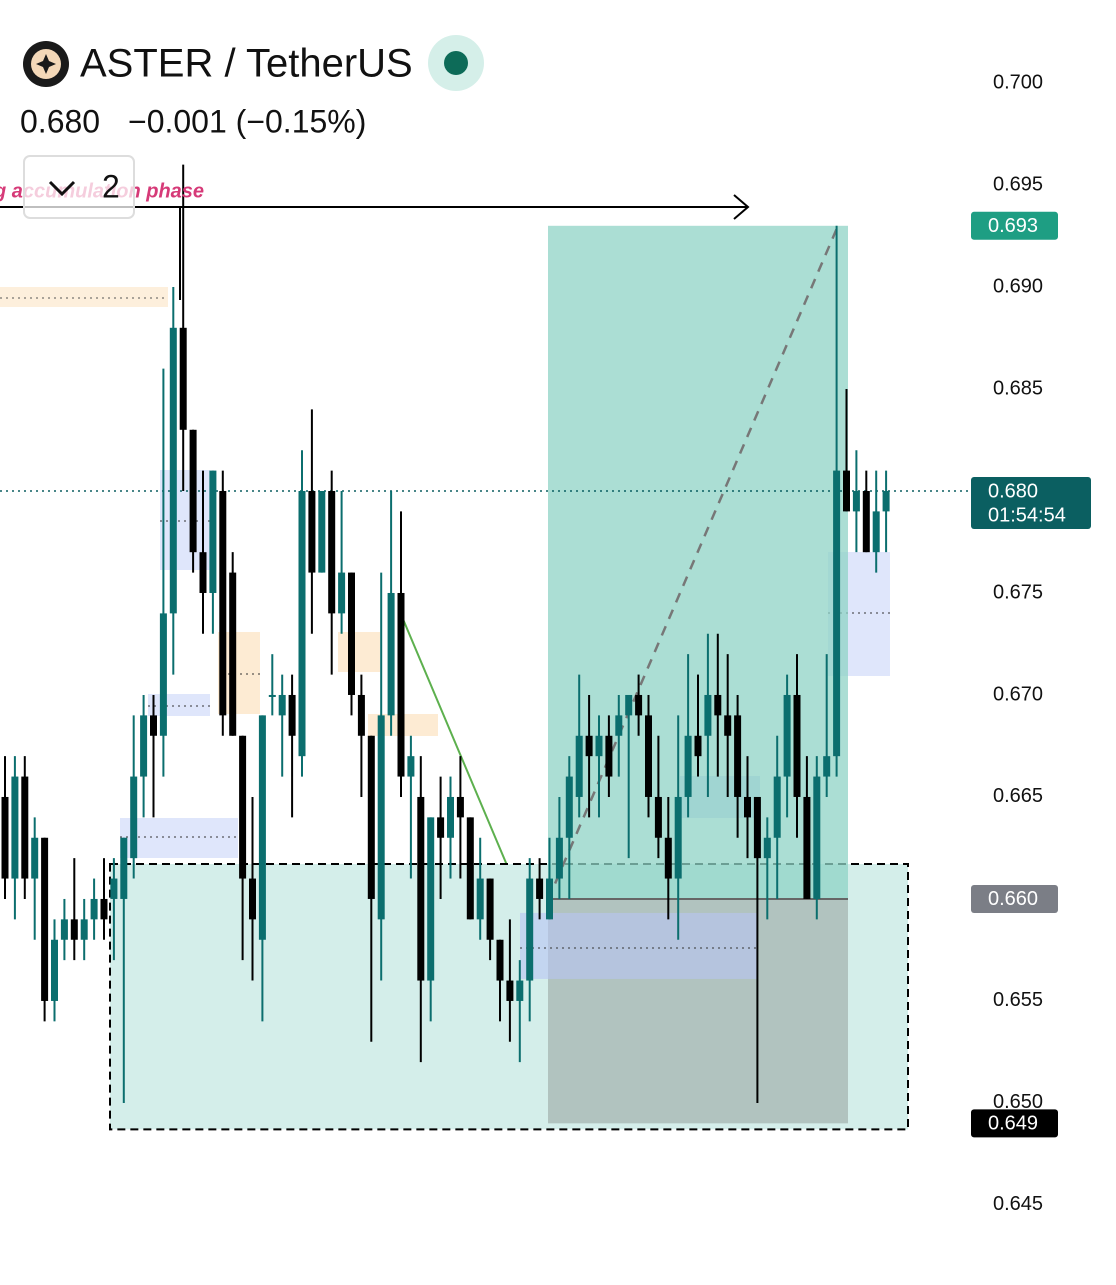  Describe the element at coordinates (1018, 1102) in the screenshot. I see `y-tick-label: 0.650` at that location.